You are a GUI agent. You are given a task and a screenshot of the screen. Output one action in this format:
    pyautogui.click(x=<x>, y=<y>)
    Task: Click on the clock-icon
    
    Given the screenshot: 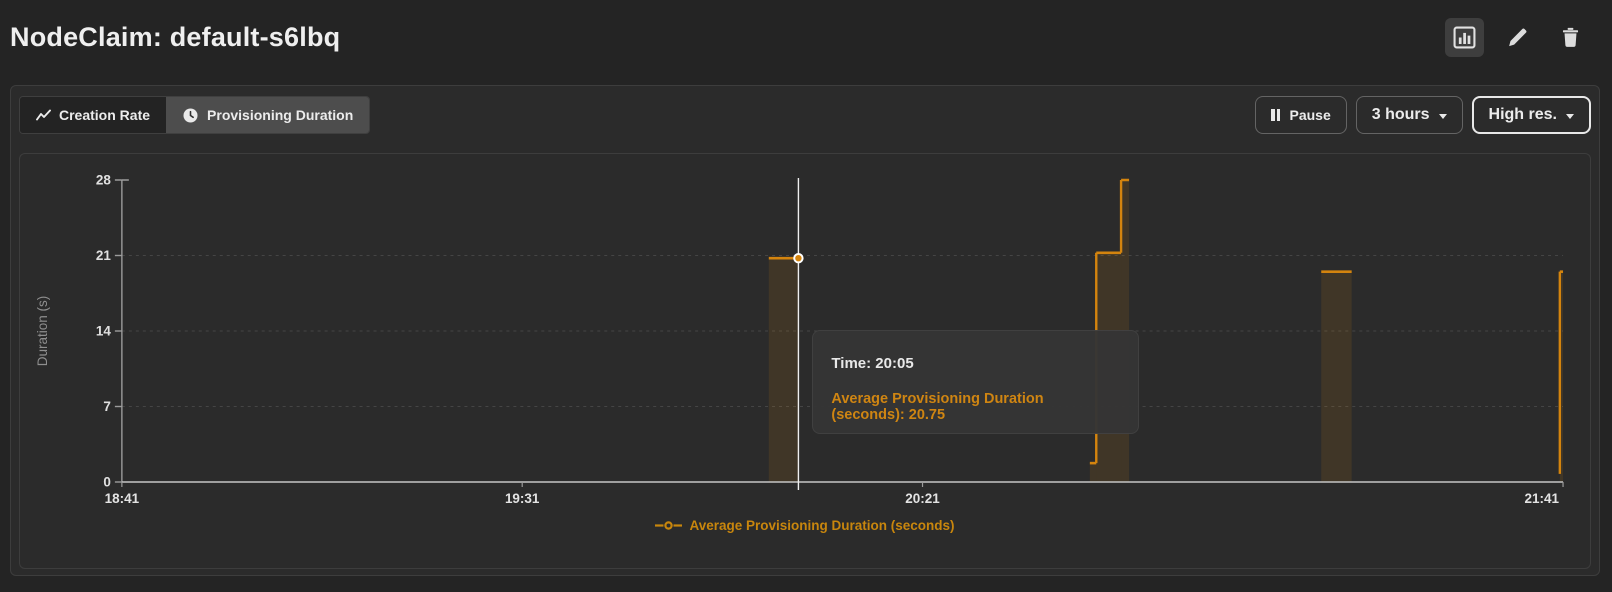 What is the action you would take?
    pyautogui.click(x=190, y=115)
    